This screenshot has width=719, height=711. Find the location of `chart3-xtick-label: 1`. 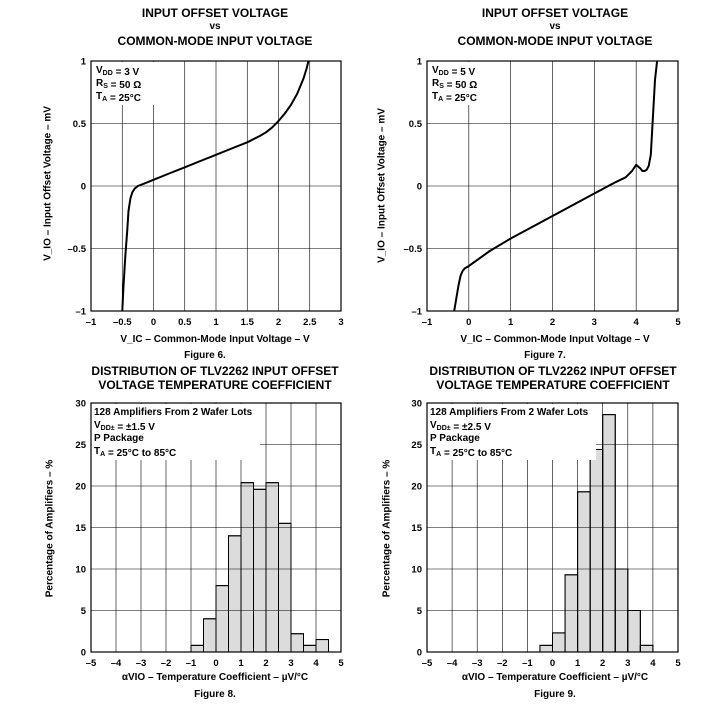

chart3-xtick-label: 1 is located at coordinates (241, 663).